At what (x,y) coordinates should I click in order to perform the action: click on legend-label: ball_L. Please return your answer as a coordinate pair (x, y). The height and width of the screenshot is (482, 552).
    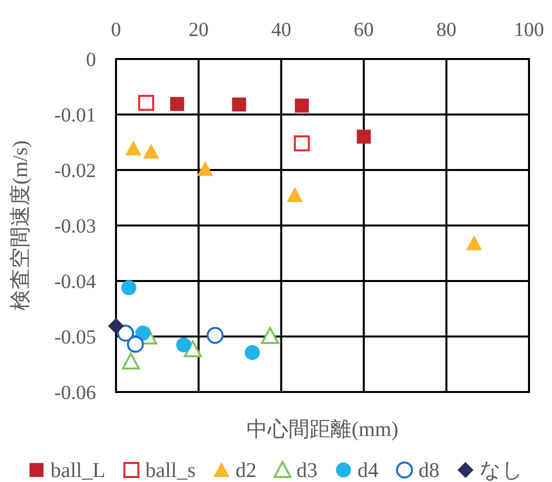
    Looking at the image, I should click on (78, 470).